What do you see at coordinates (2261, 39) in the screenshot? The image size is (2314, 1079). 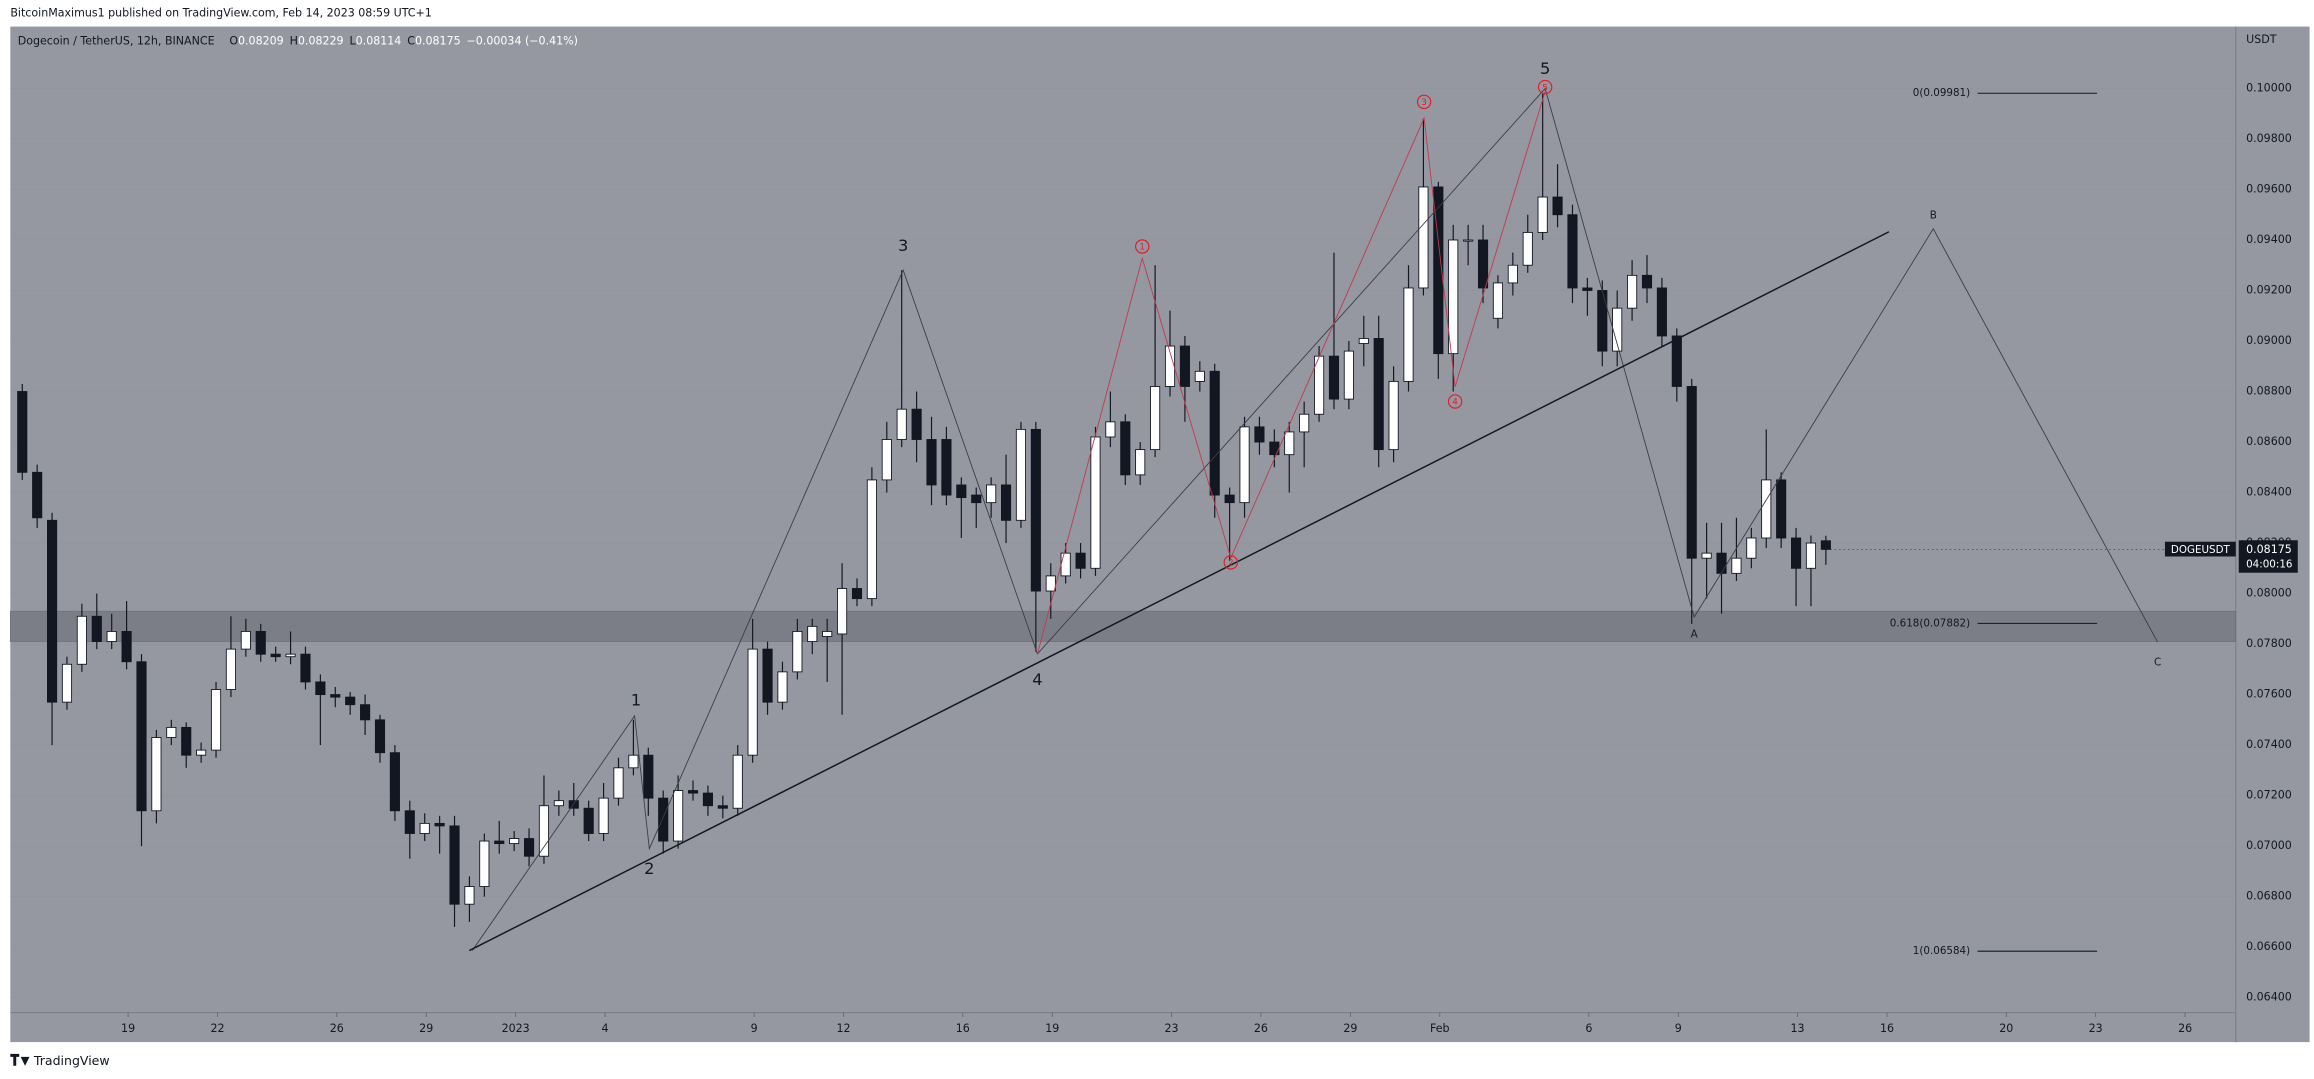 I see `y-unit: USDT` at bounding box center [2261, 39].